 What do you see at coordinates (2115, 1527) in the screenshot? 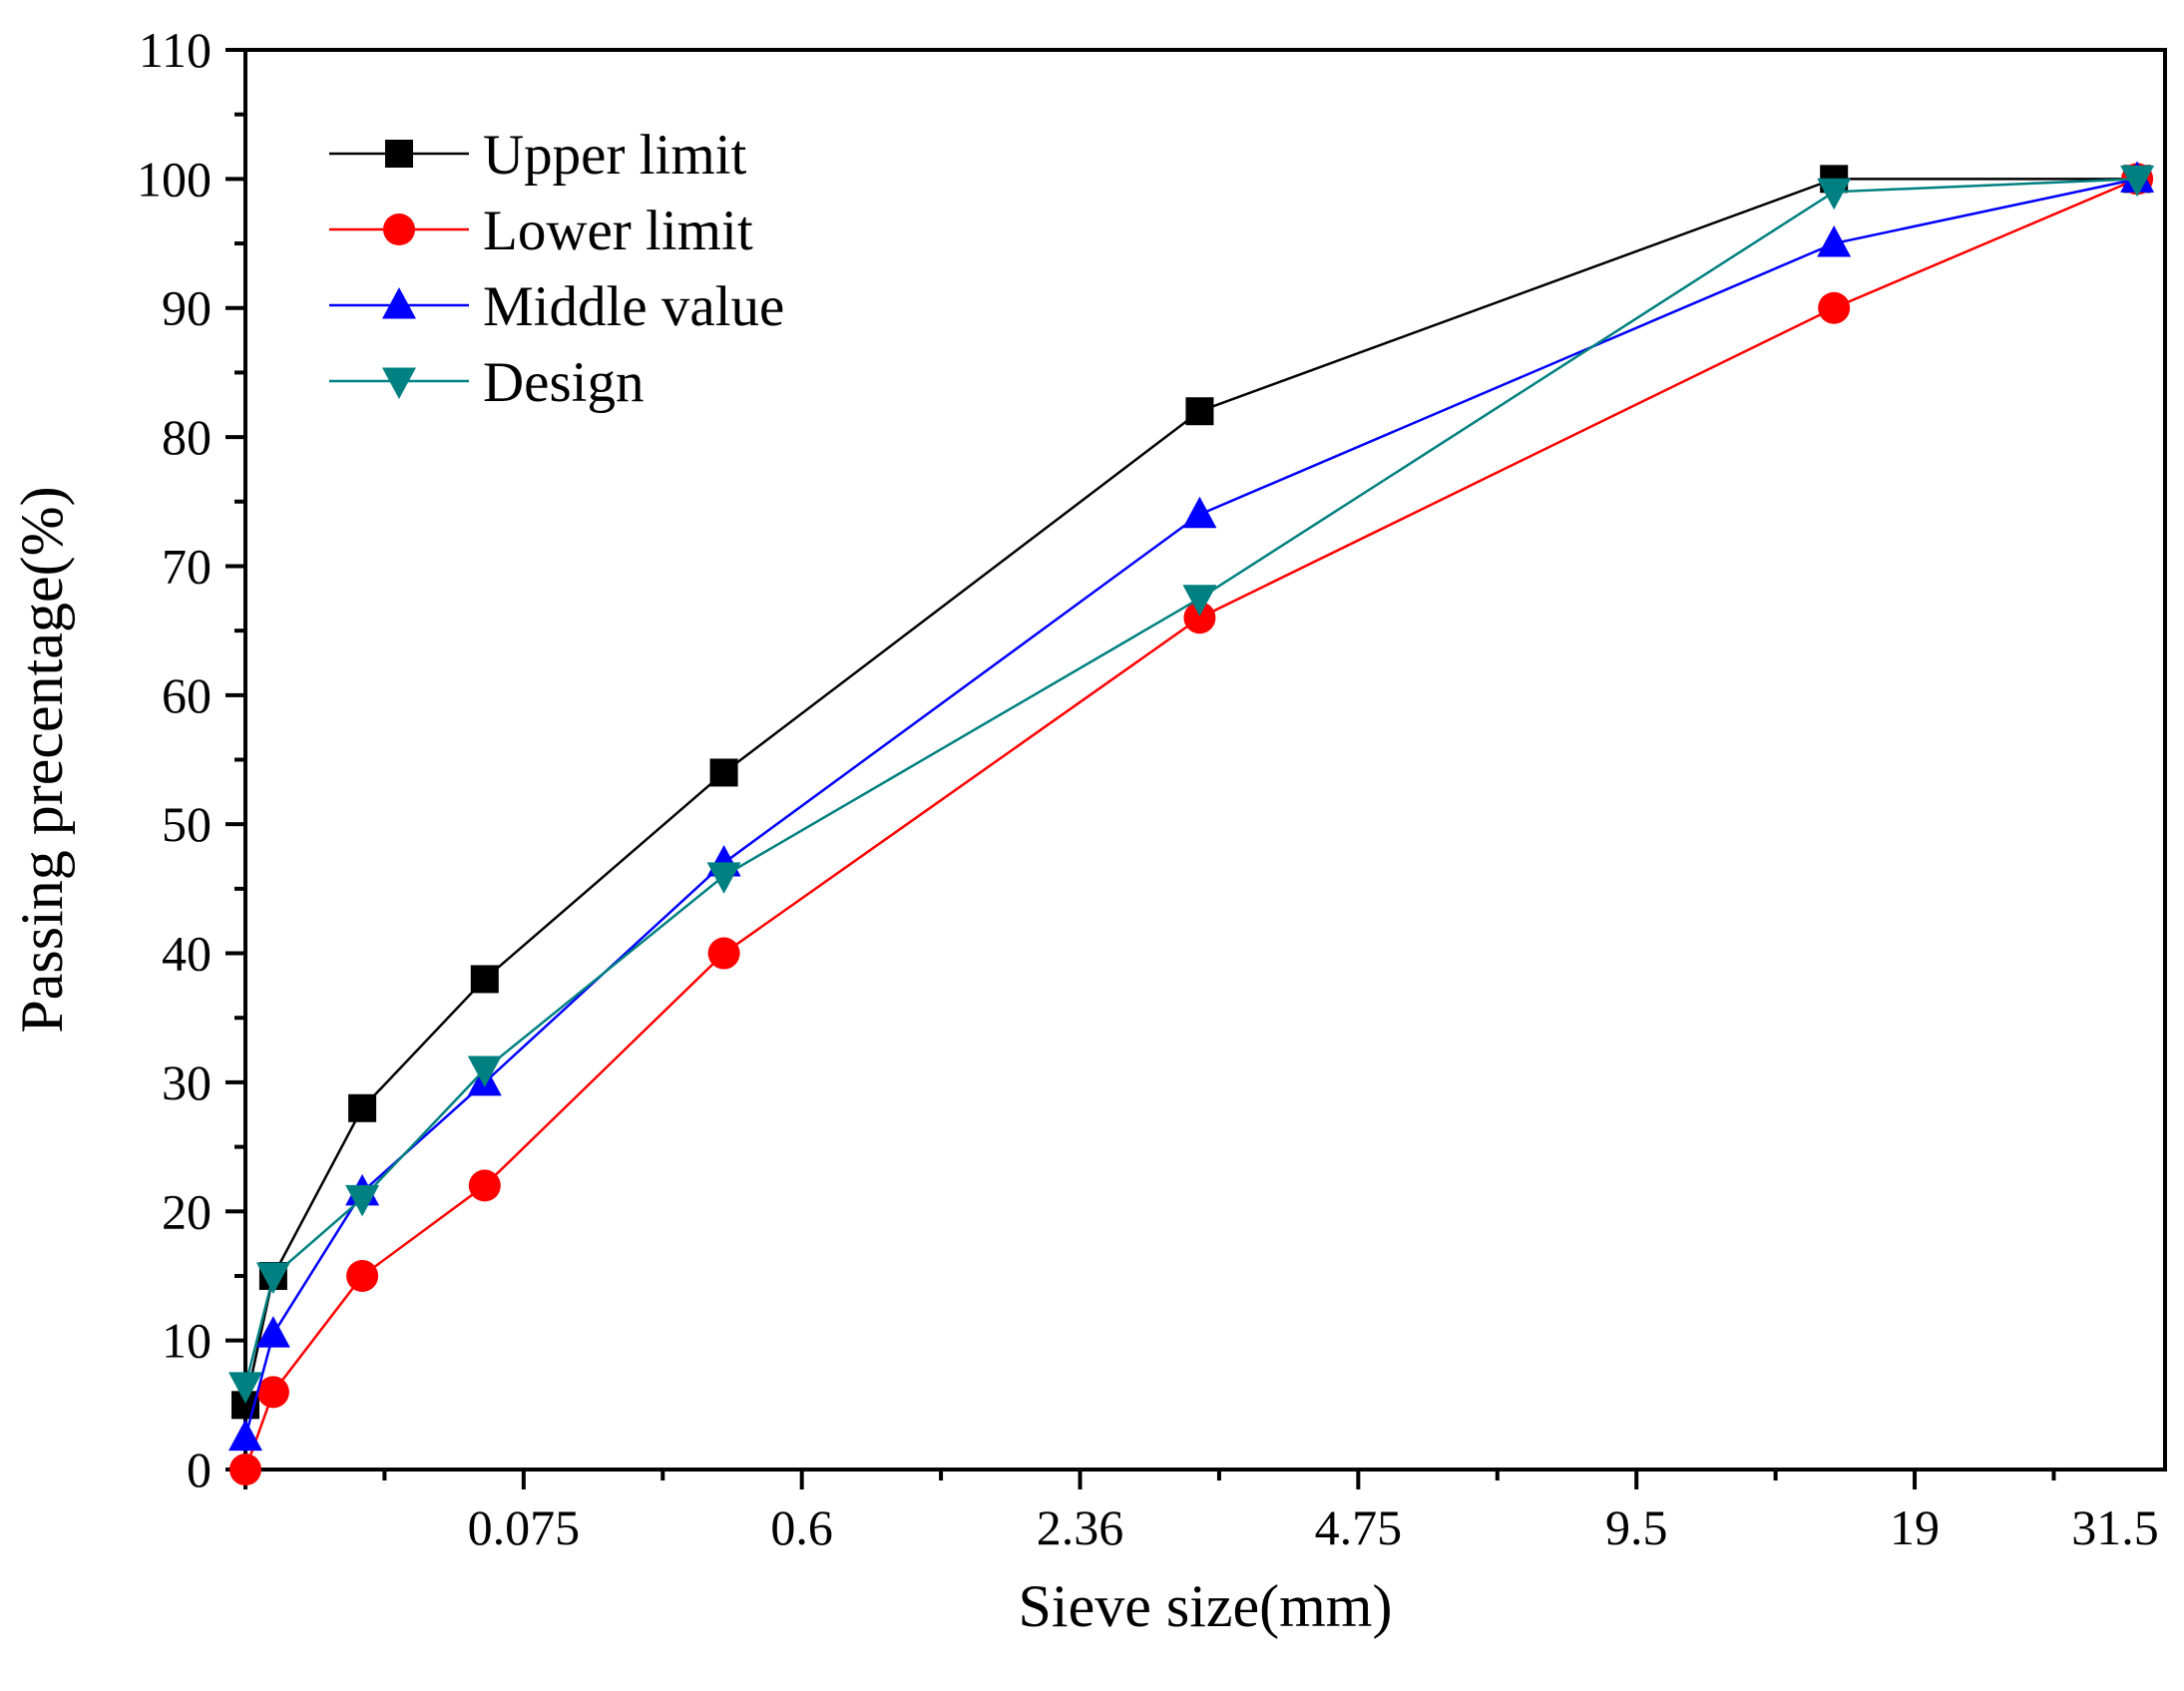
I see `x-tick-label: 31.5` at bounding box center [2115, 1527].